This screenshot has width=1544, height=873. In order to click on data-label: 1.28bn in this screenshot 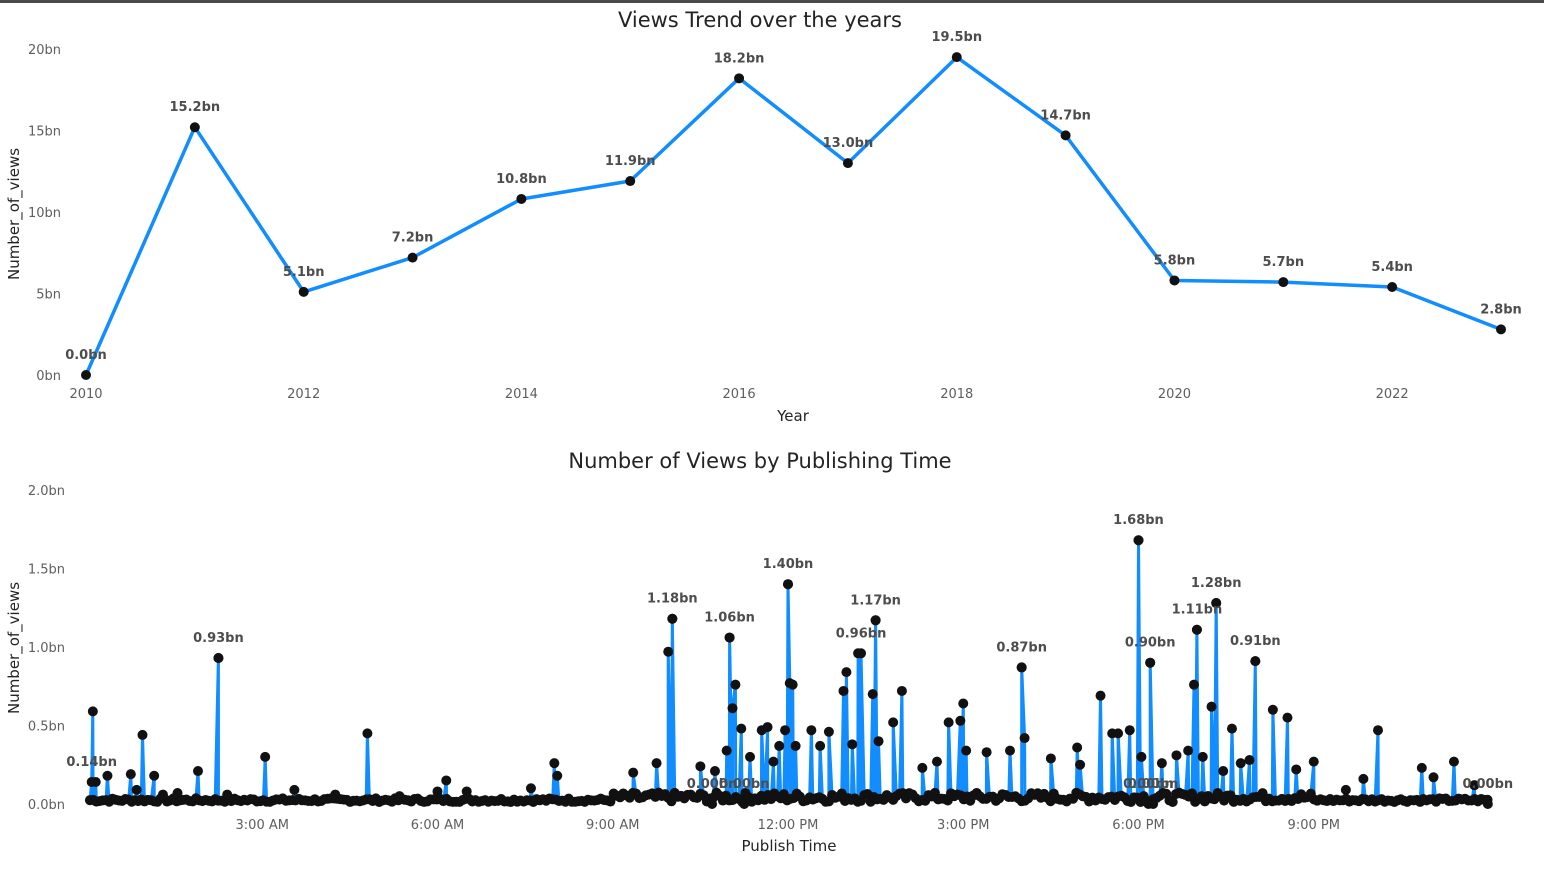, I will do `click(1216, 583)`.